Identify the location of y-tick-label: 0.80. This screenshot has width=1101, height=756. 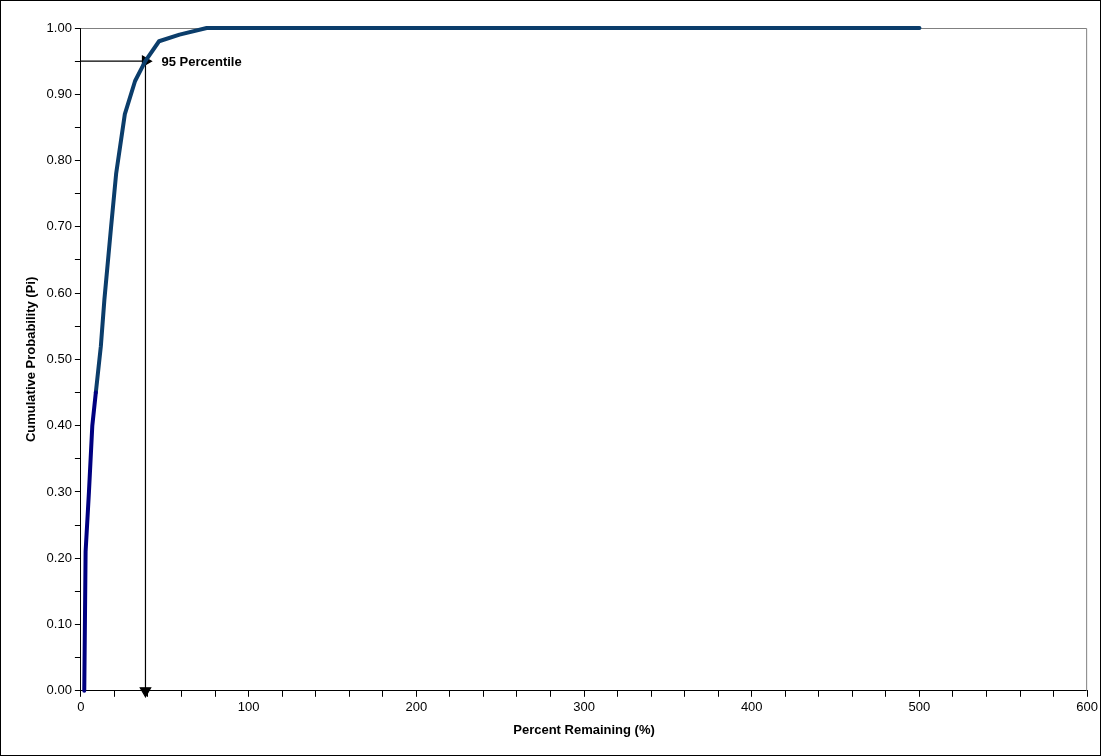
(59, 160).